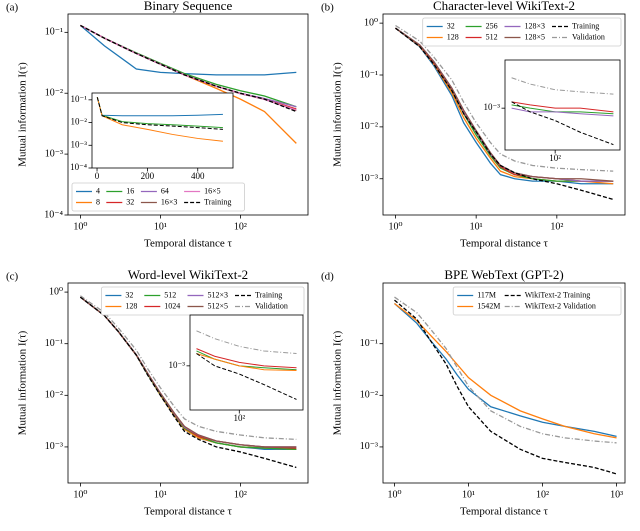  What do you see at coordinates (97, 176) in the screenshot?
I see `x-tick-label: 0` at bounding box center [97, 176].